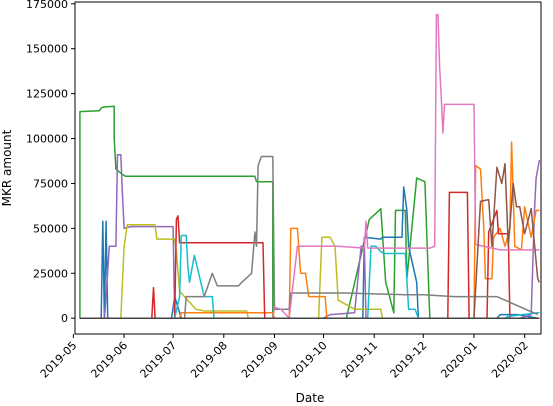 This screenshot has height=406, width=553. Describe the element at coordinates (47, 5) in the screenshot. I see `y-tick-label: 175000` at that location.